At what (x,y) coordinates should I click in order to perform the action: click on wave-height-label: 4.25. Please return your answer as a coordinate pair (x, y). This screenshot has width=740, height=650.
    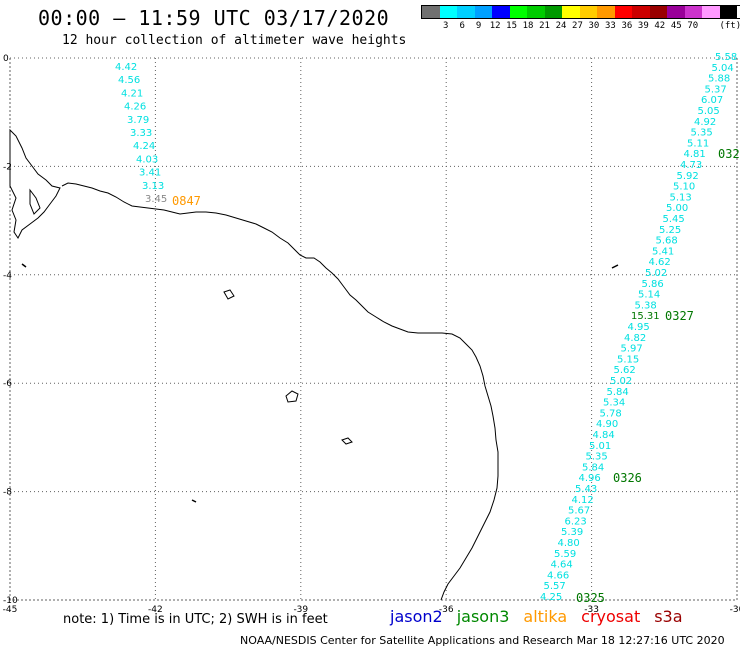
    Looking at the image, I should click on (551, 597).